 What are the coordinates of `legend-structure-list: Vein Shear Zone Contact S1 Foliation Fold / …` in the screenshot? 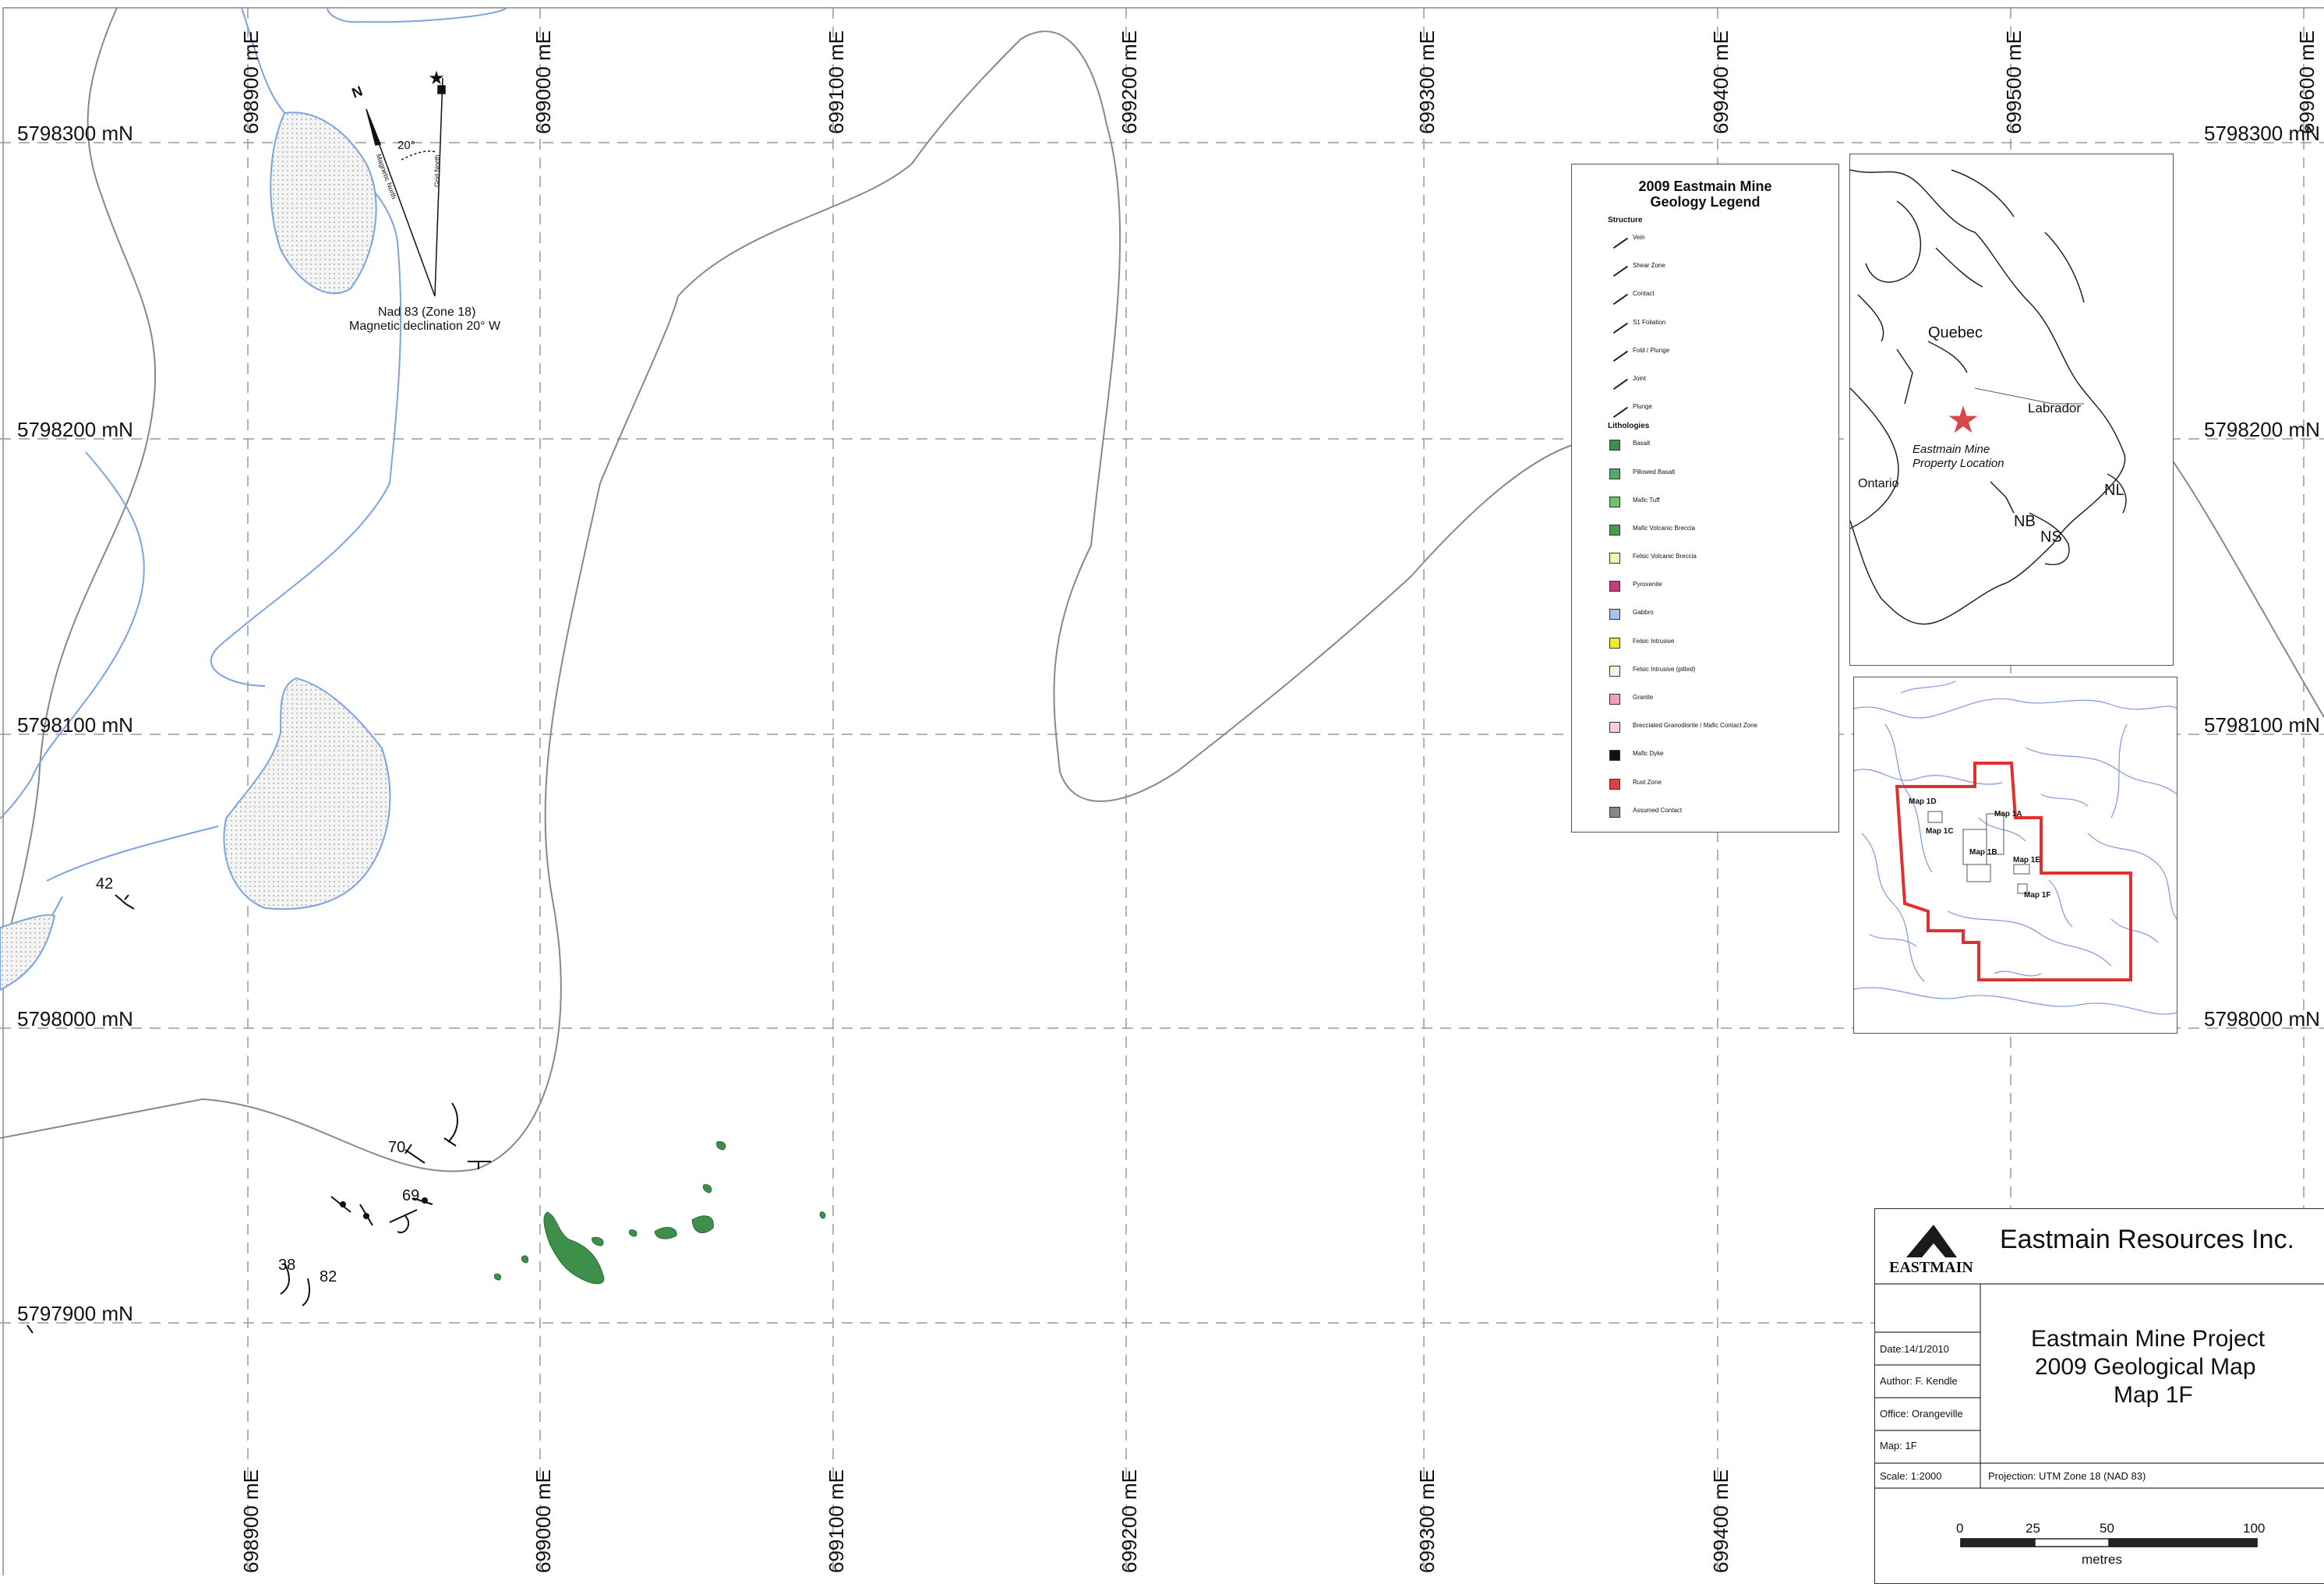 It's located at (1705, 323).